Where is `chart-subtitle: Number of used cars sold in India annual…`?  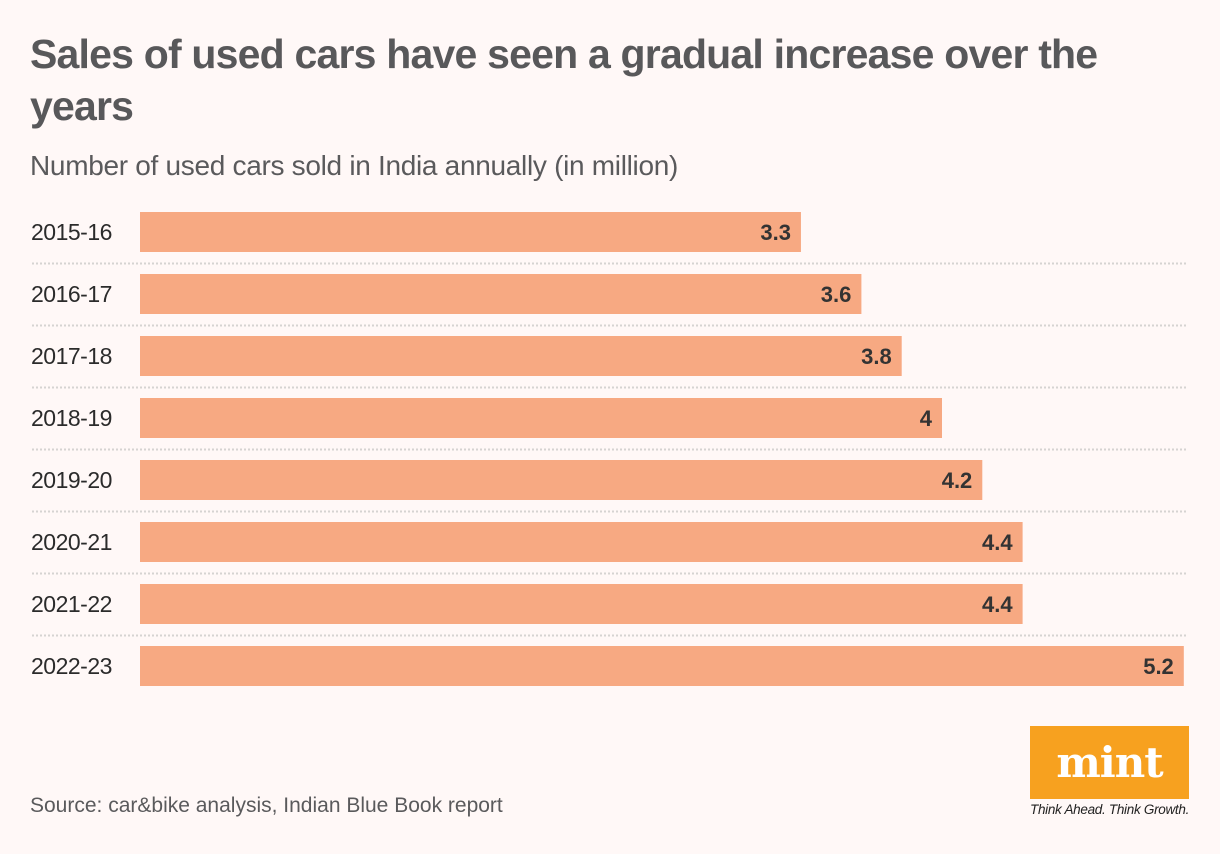 chart-subtitle: Number of used cars sold in India annual… is located at coordinates (354, 165).